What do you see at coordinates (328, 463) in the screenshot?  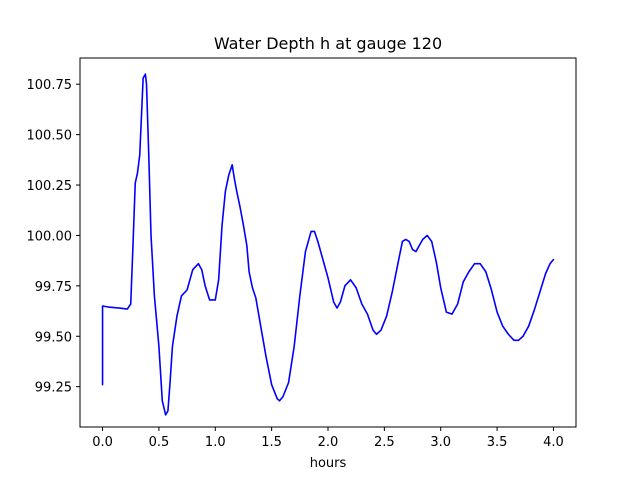 I see `x-axis-label: hours` at bounding box center [328, 463].